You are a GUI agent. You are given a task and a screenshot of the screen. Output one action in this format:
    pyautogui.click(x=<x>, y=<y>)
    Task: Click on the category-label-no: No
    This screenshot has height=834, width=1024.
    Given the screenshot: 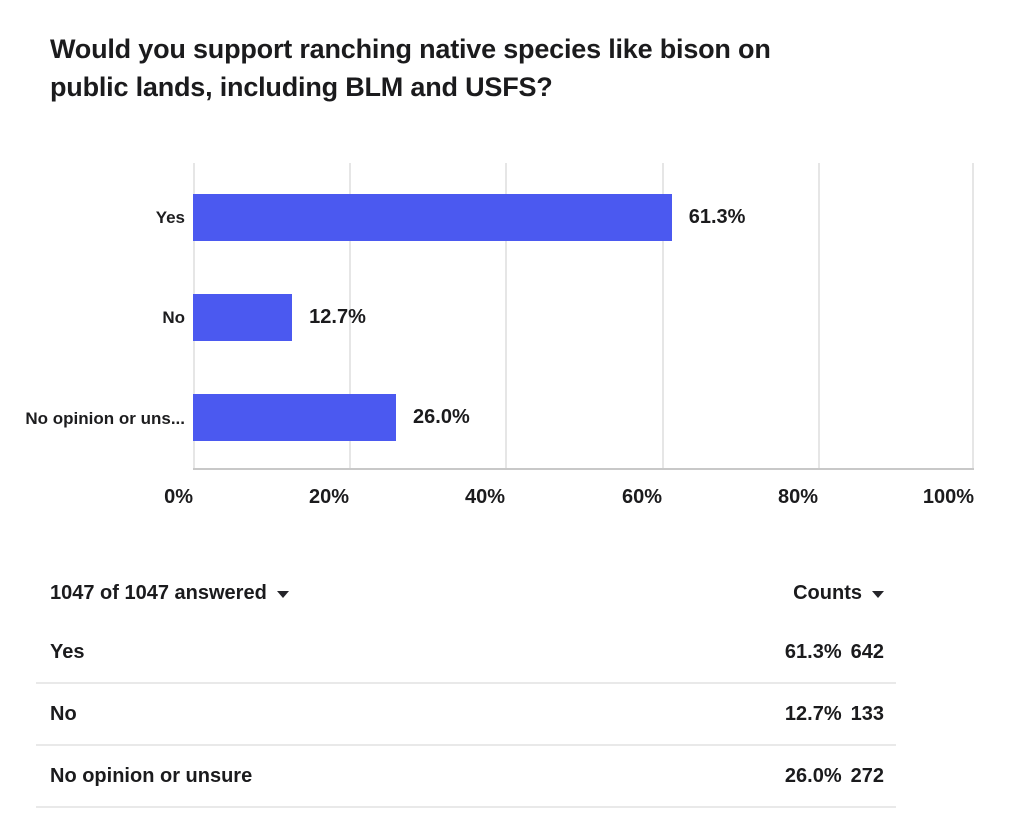 What is the action you would take?
    pyautogui.click(x=173, y=317)
    